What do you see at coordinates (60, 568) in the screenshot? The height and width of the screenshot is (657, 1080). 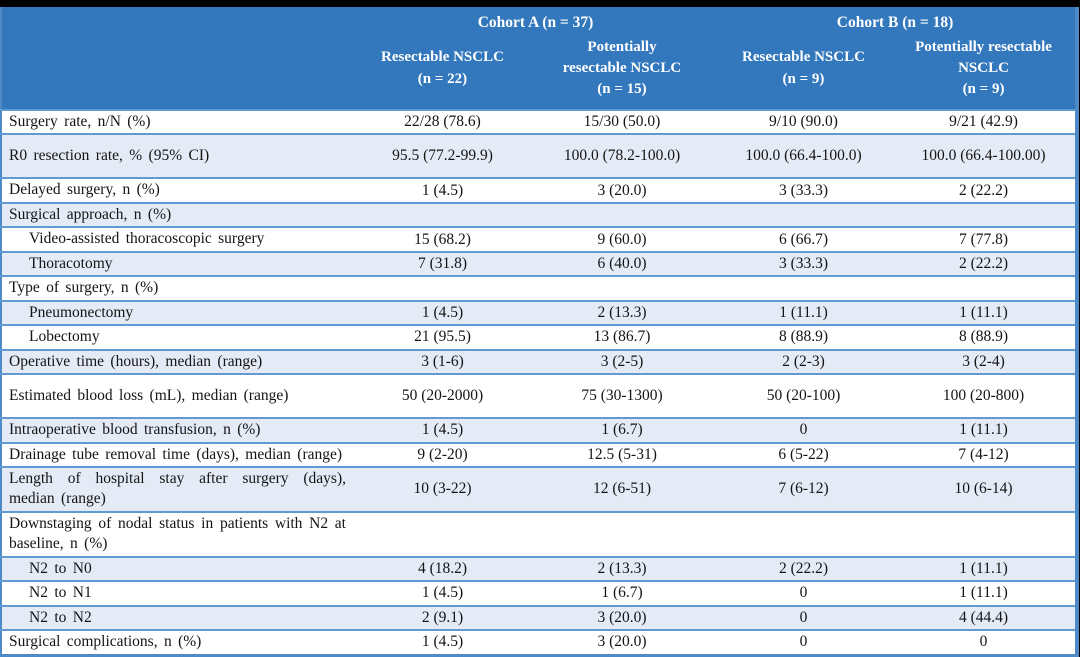 I see `row-label: N2 to N0` at bounding box center [60, 568].